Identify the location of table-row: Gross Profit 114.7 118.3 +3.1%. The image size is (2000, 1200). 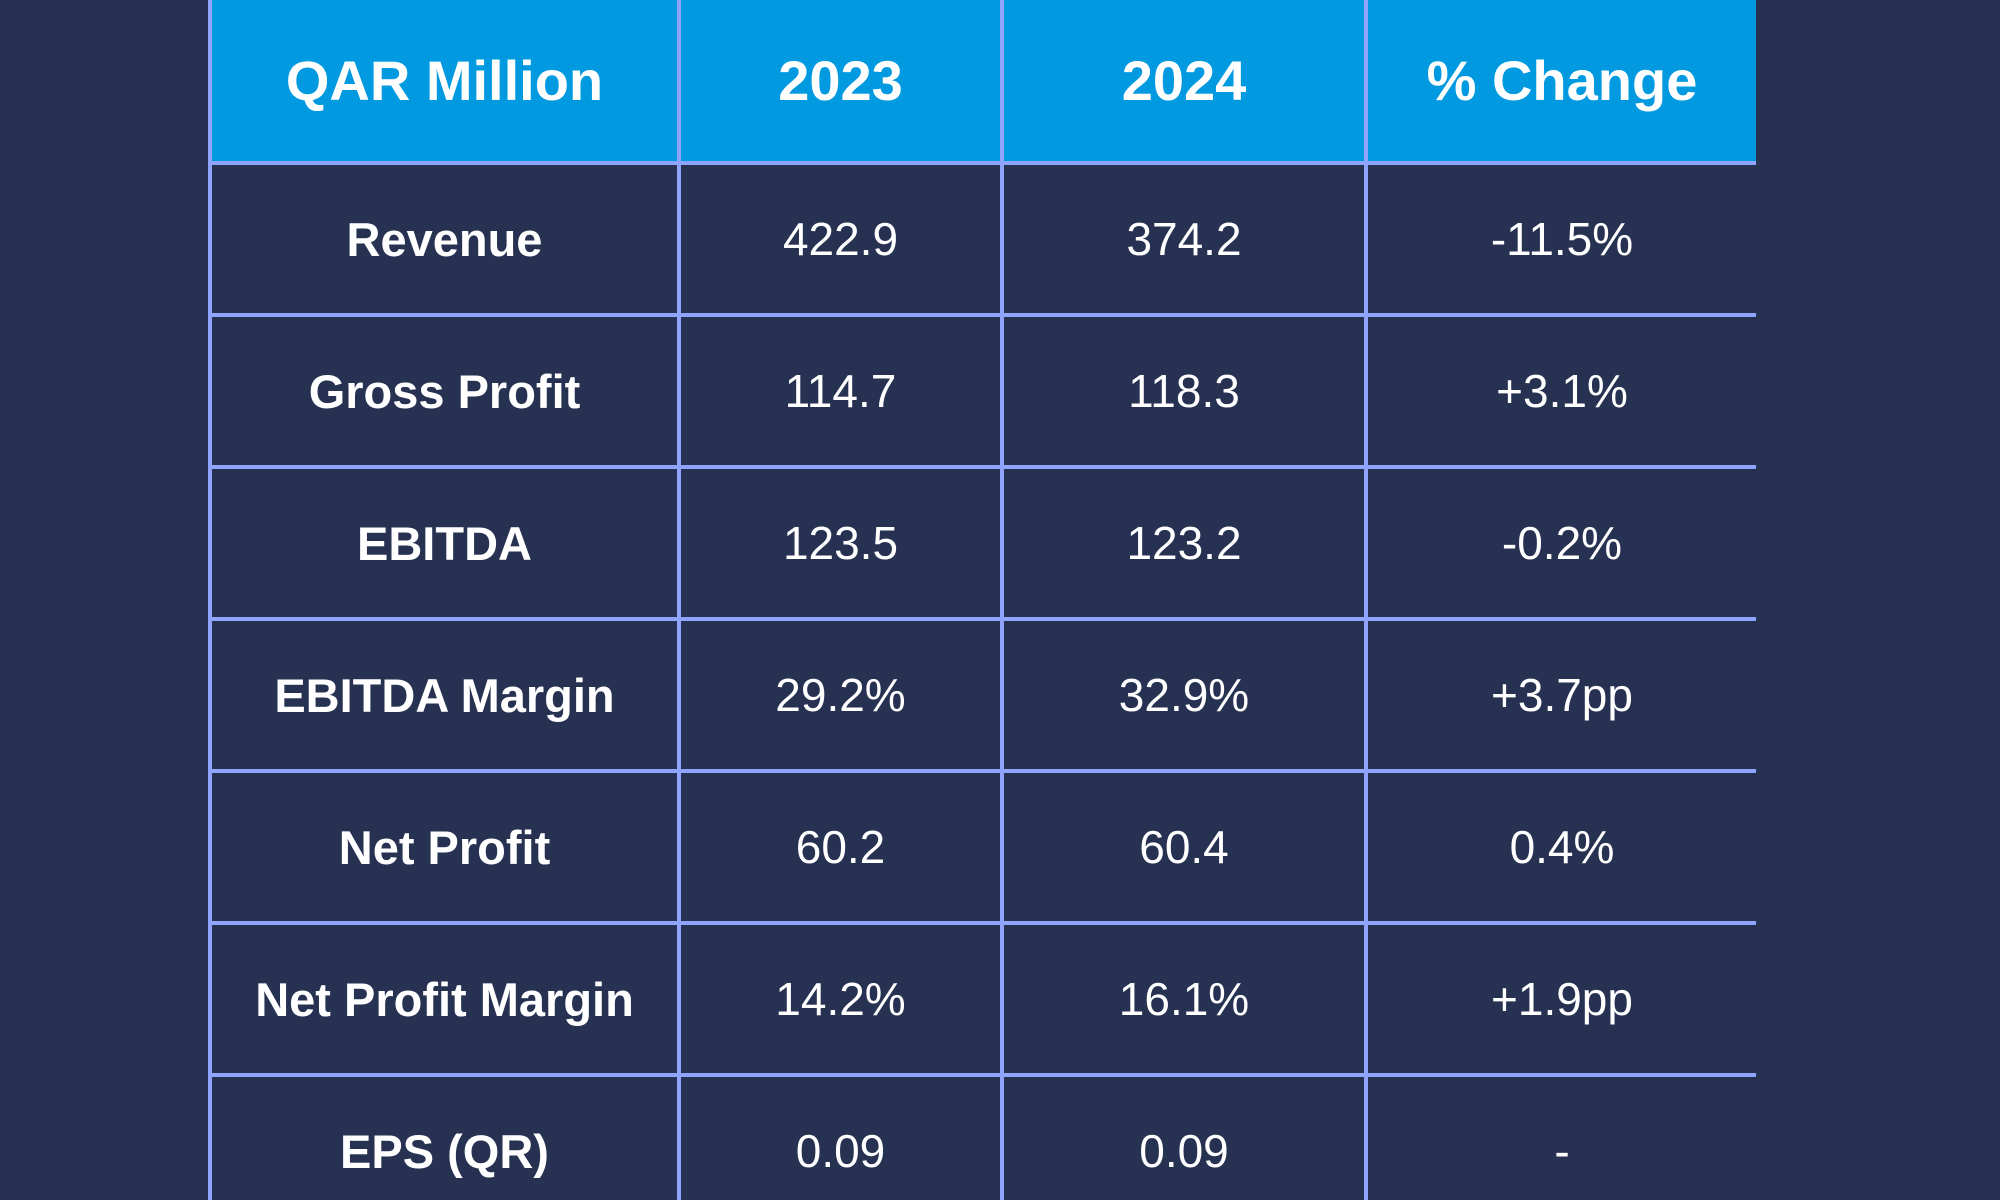
(982, 391).